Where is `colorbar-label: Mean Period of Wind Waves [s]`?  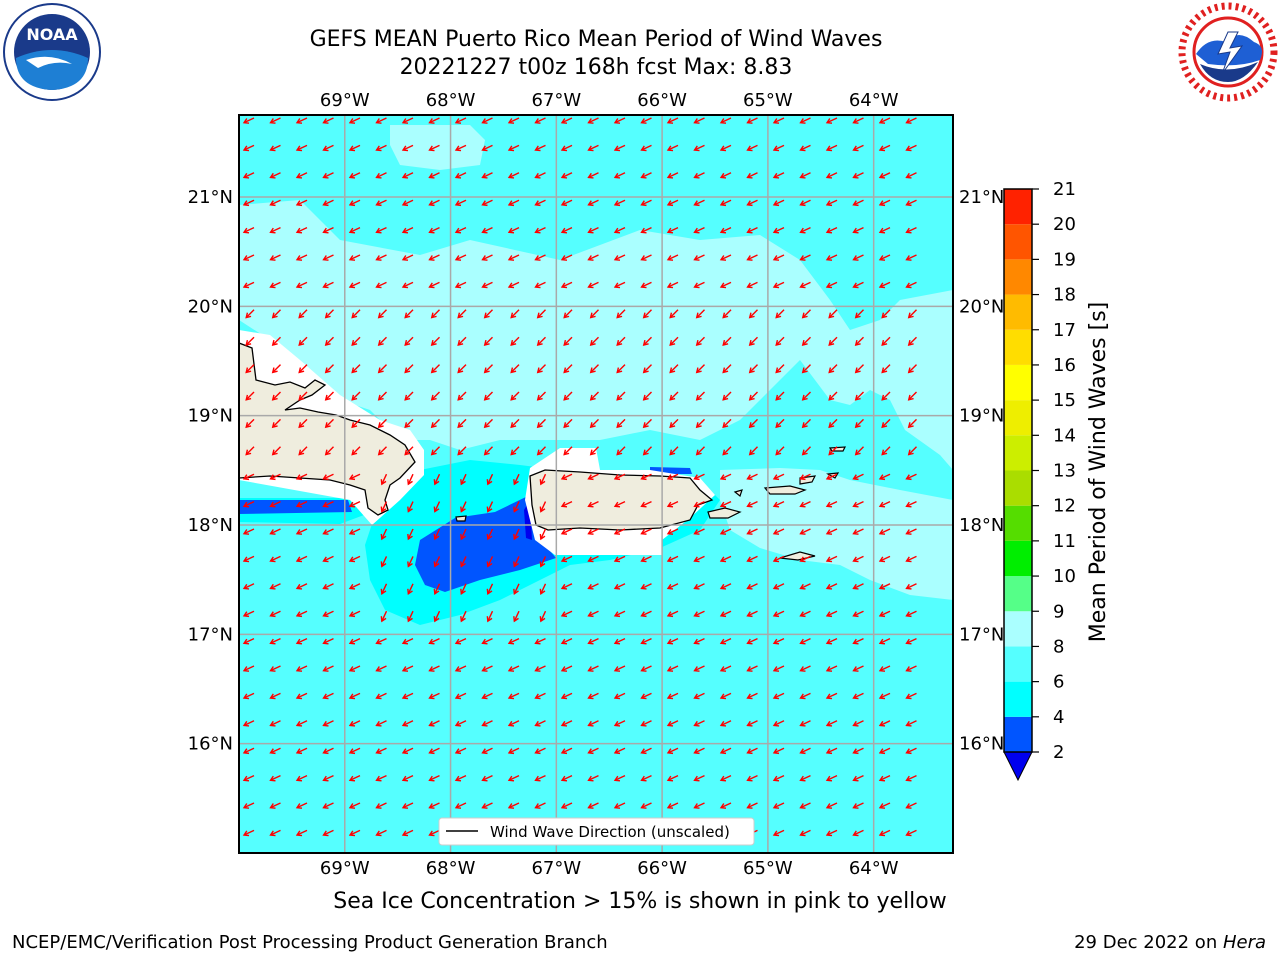
colorbar-label: Mean Period of Wind Waves [s] is located at coordinates (1098, 472).